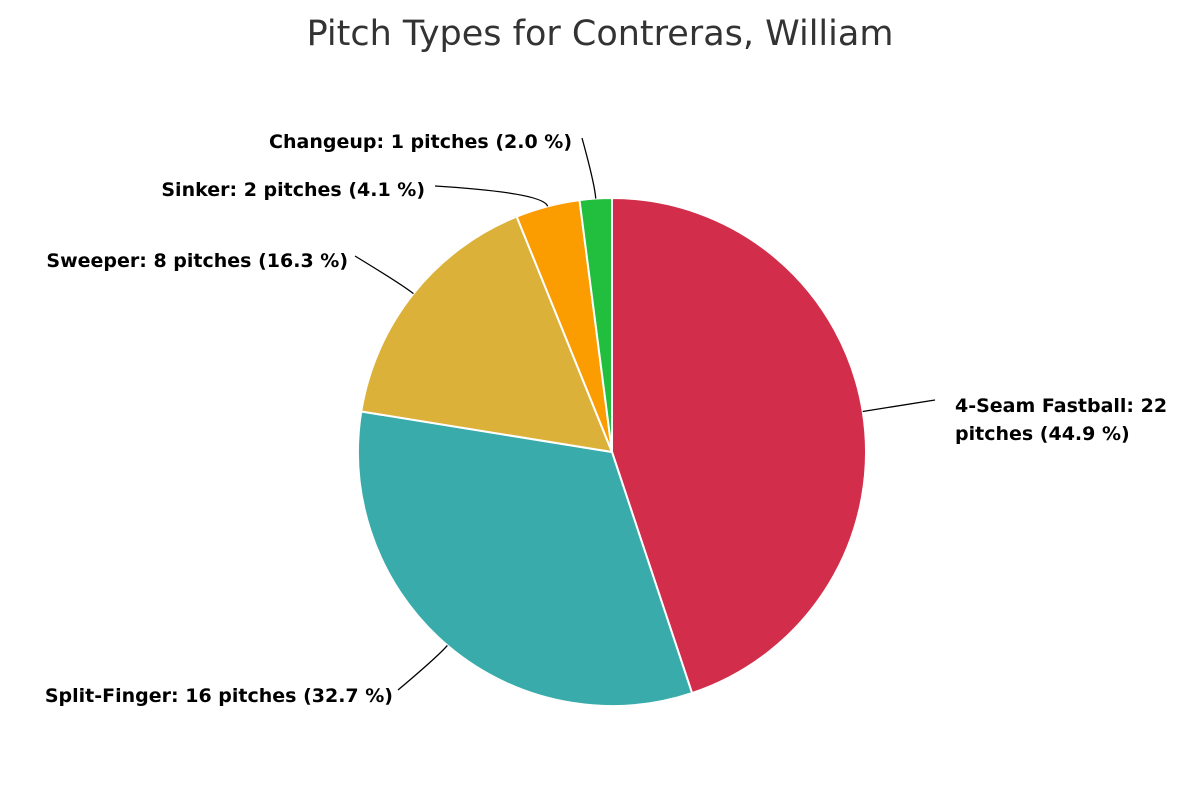 This screenshot has height=800, width=1200. I want to click on data-label: Split-Finger: 16 pitches (32.7 %), so click(218, 696).